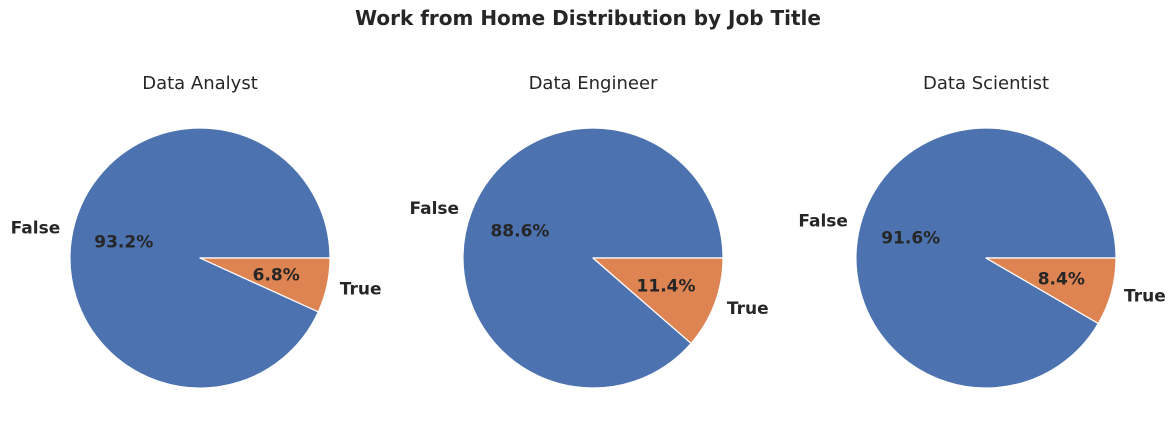  I want to click on pie-title: Data Scientist, so click(986, 83).